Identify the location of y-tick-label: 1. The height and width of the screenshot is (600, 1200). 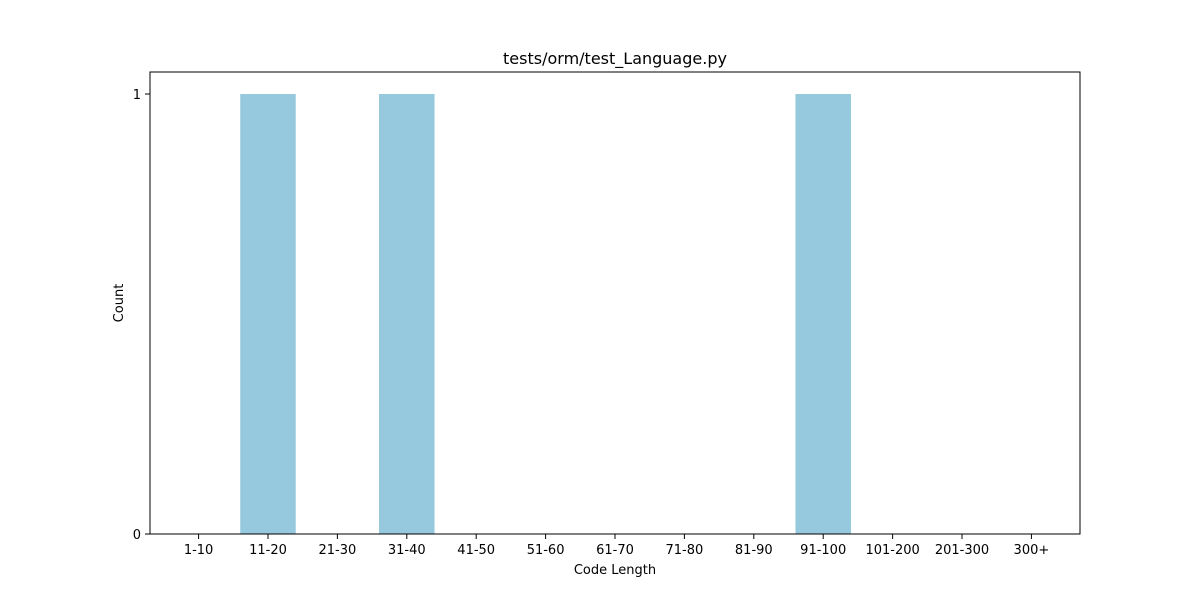
(137, 95).